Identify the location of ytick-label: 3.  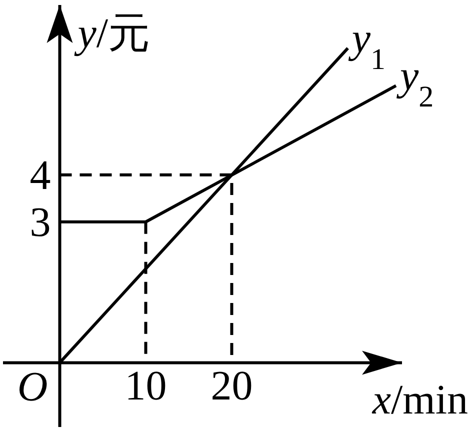
(40, 223).